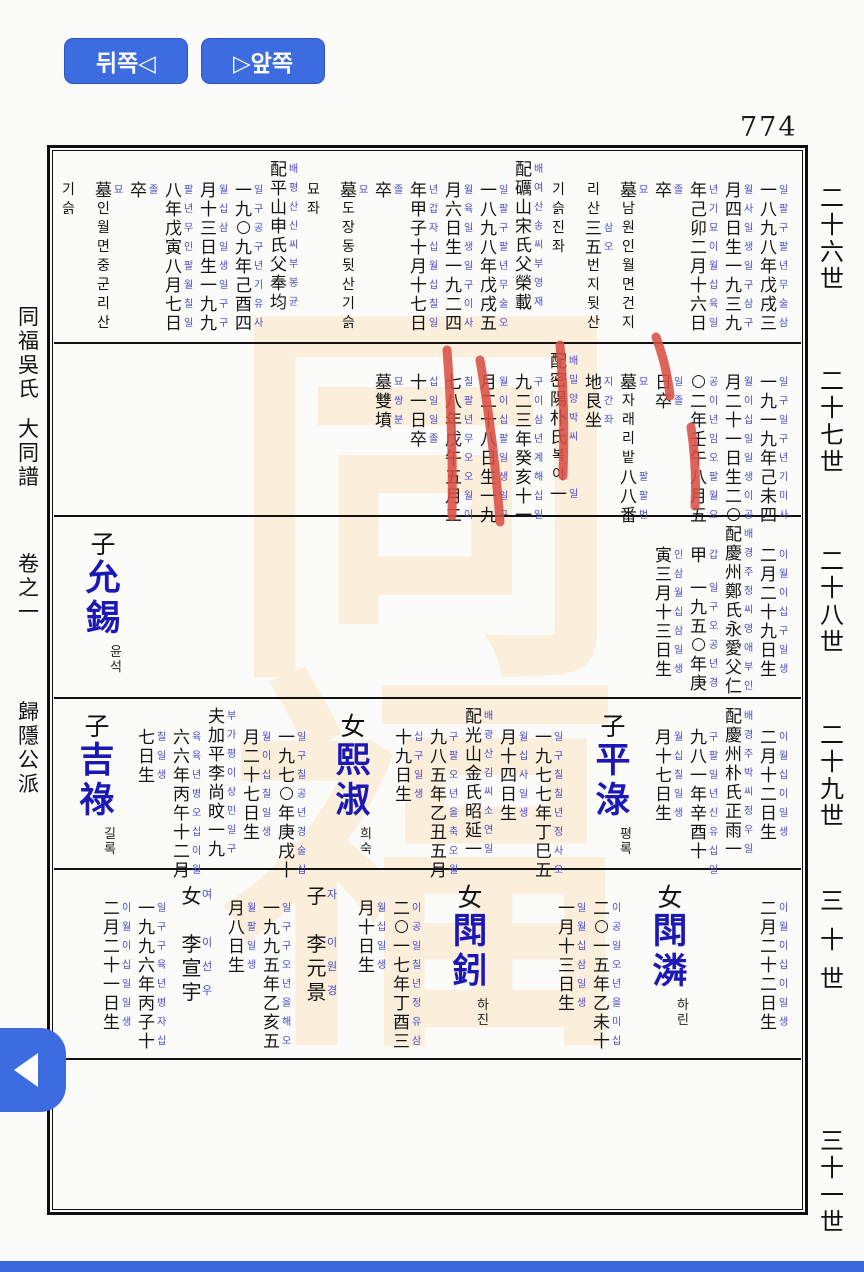  I want to click on genealogy-column: 二 이 ○ 공 一 일 七 칠 年 년 丁 정 酉 유 三 삼, so click(408, 964).